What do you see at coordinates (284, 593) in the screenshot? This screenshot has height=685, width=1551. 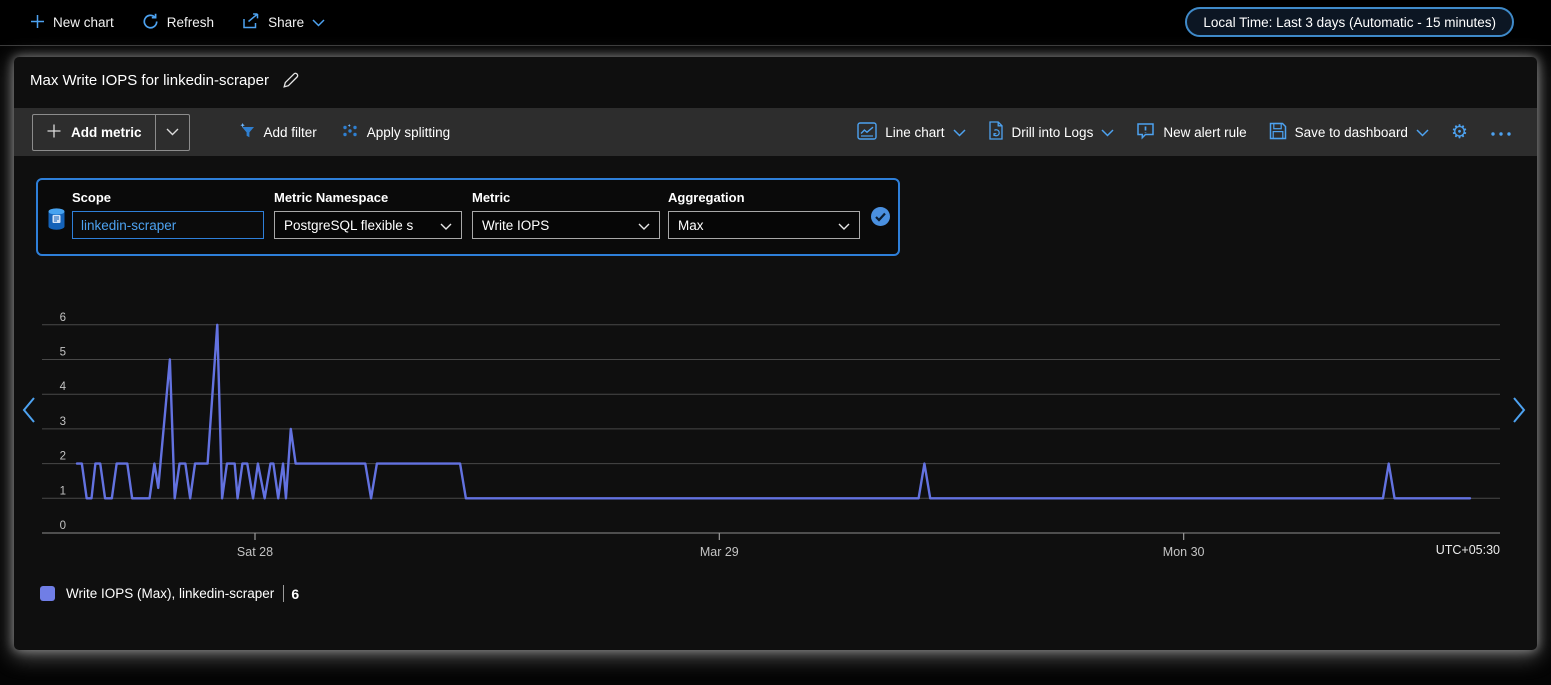 I see `legend-divider` at bounding box center [284, 593].